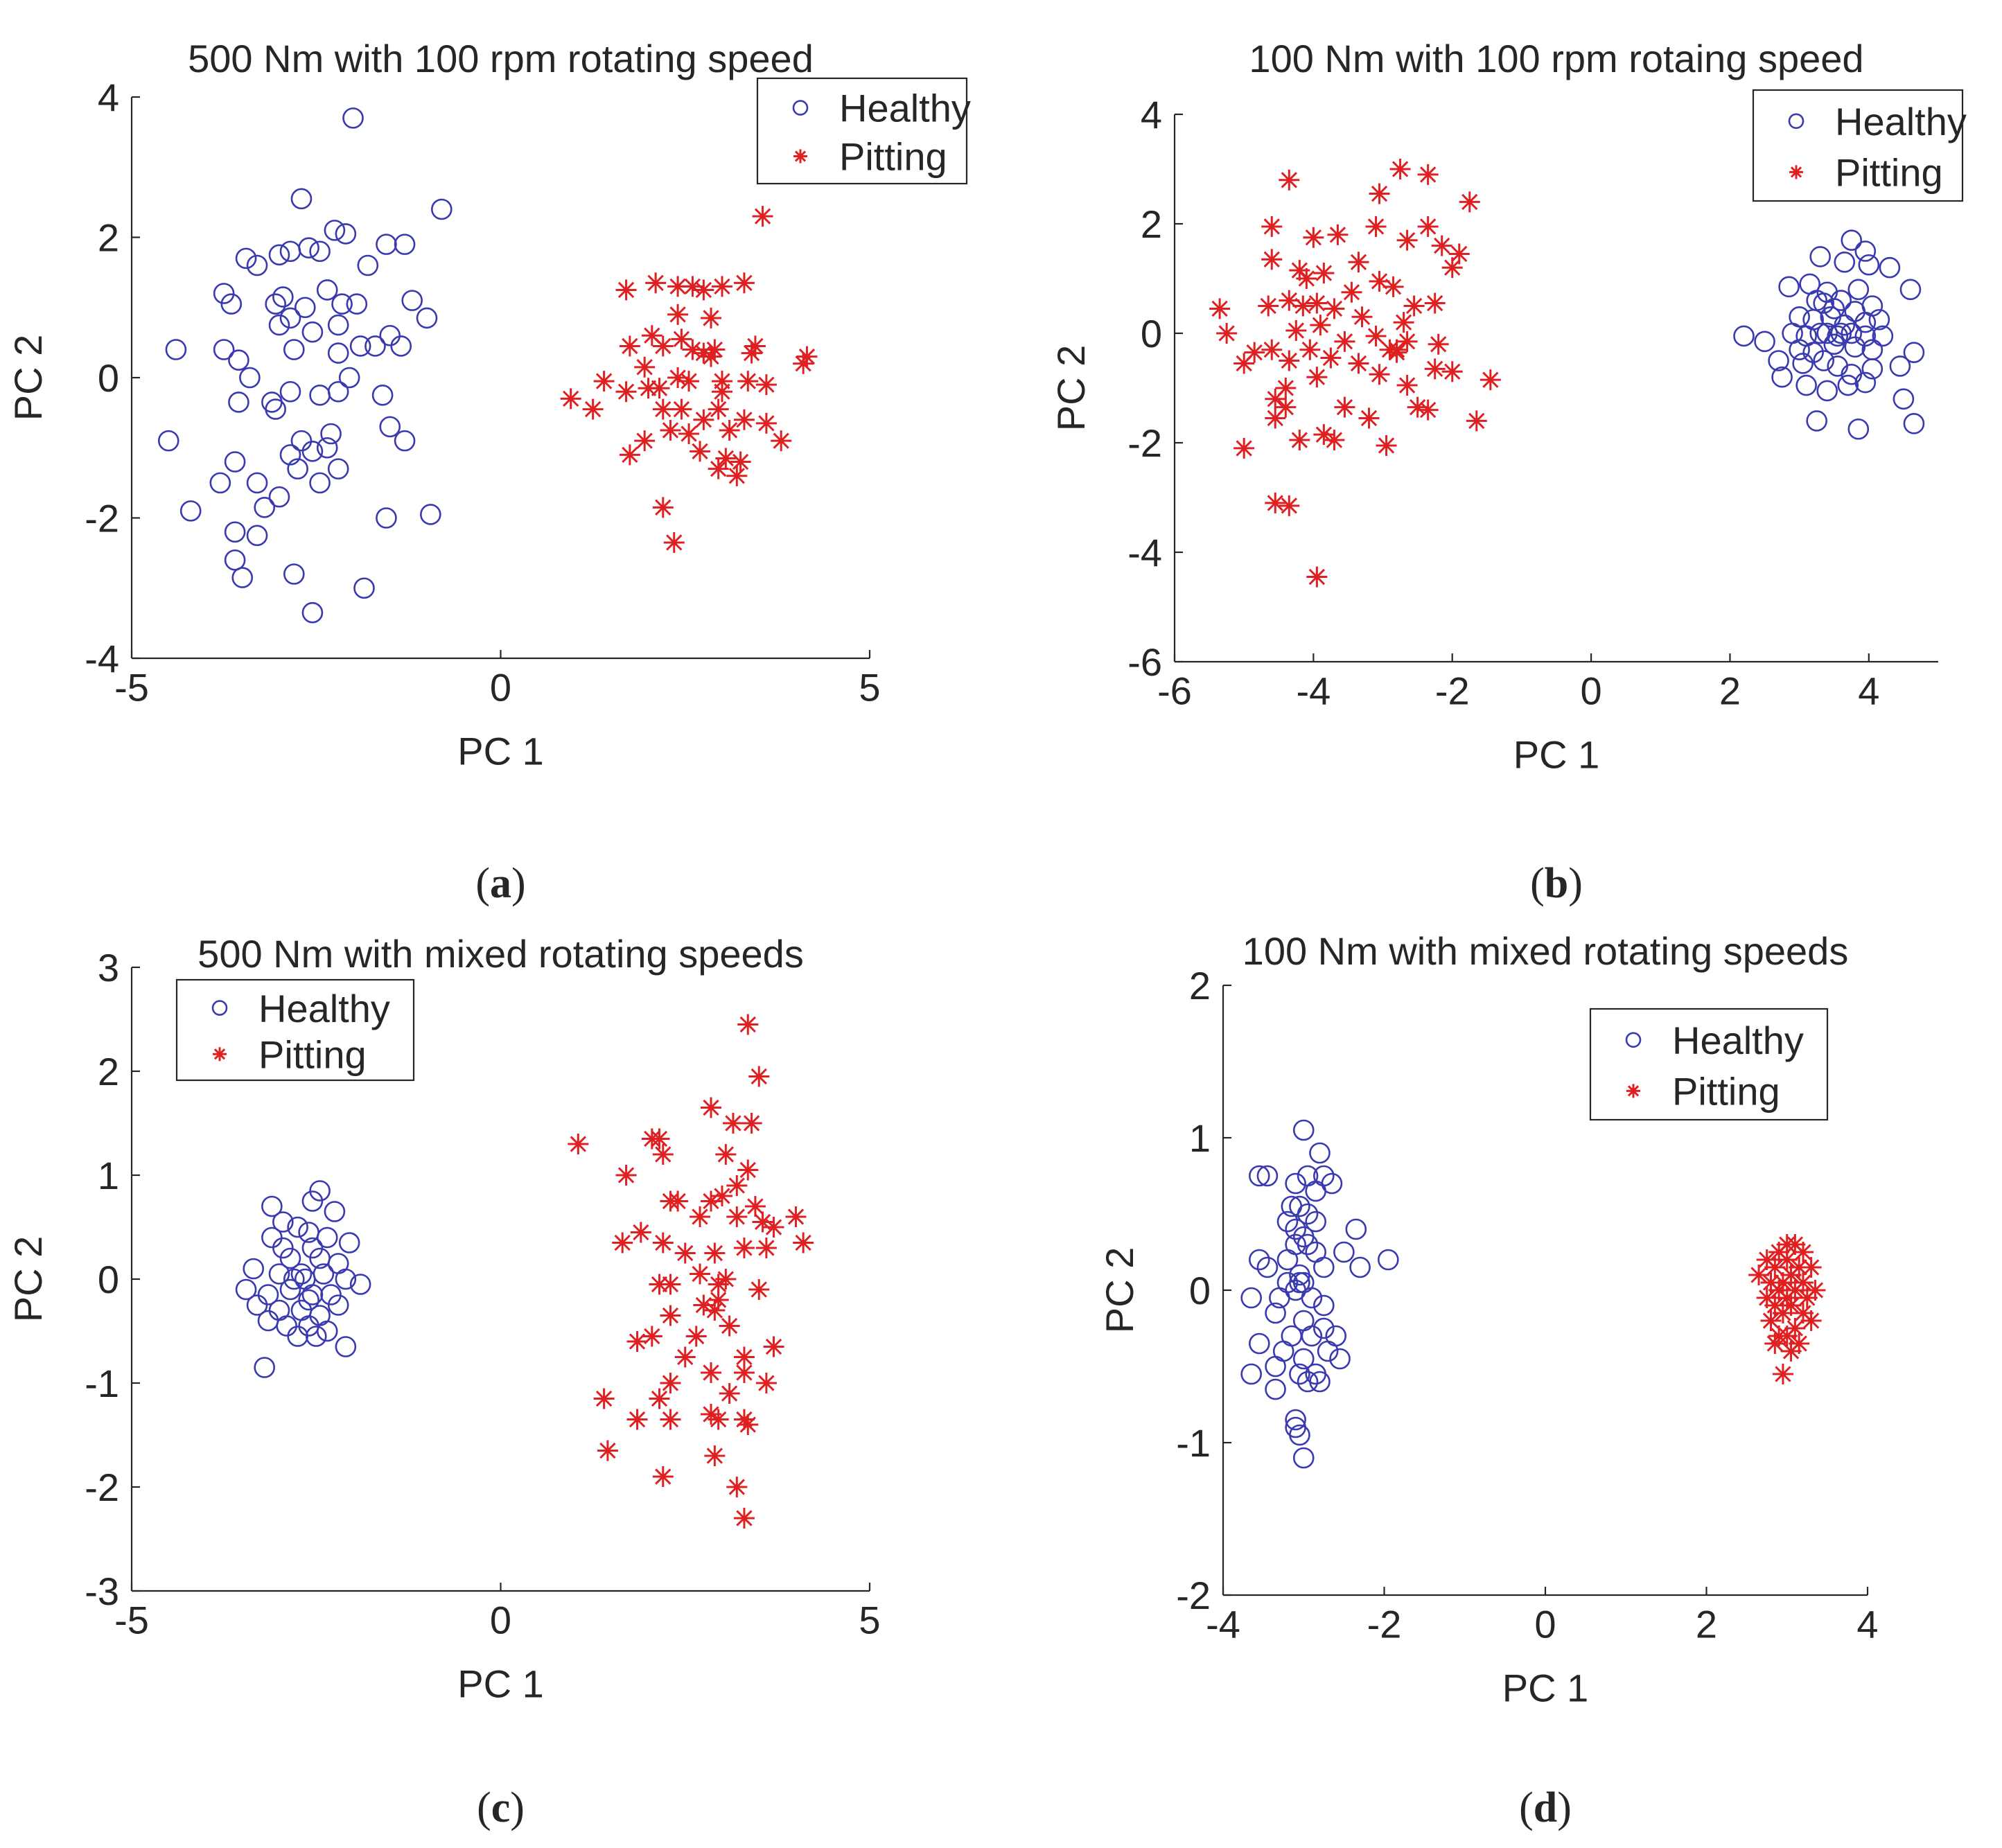 The image size is (2002, 1848). I want to click on y-tick-label: 2, so click(1200, 985).